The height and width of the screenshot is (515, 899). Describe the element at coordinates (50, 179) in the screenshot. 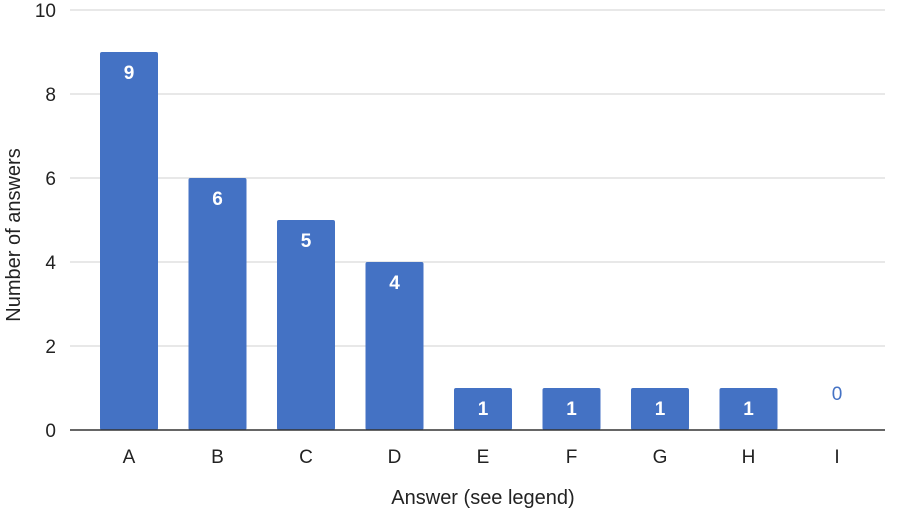

I see `y-tick-label: 6` at that location.